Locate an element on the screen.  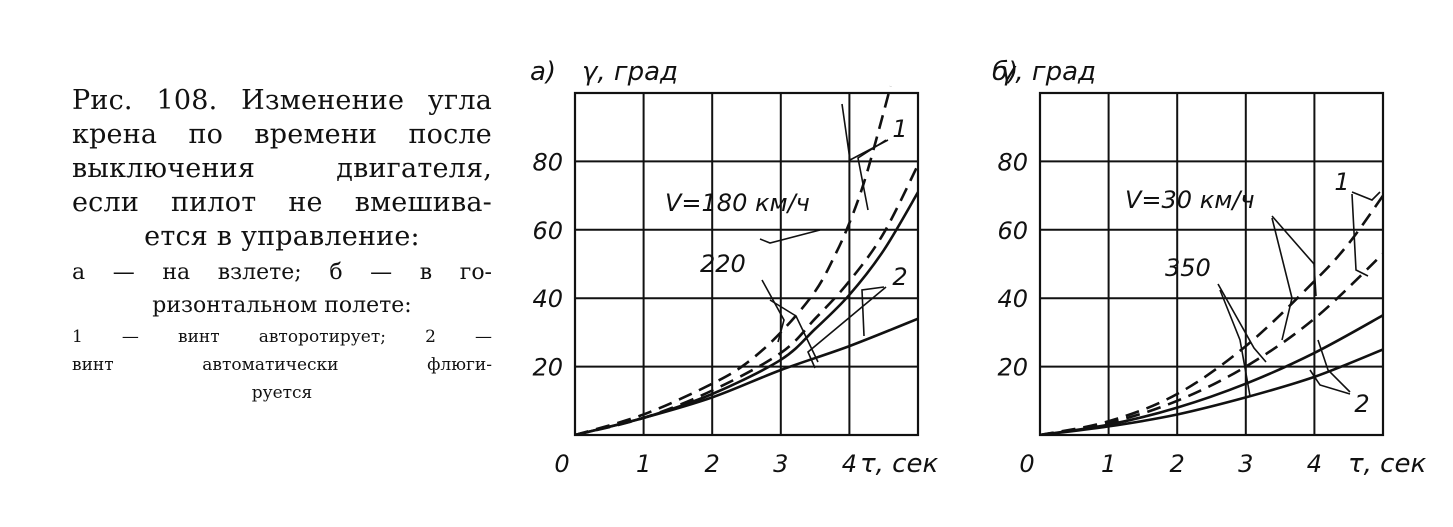
caption-line: крена по времени после is located at coordinates (282, 134).